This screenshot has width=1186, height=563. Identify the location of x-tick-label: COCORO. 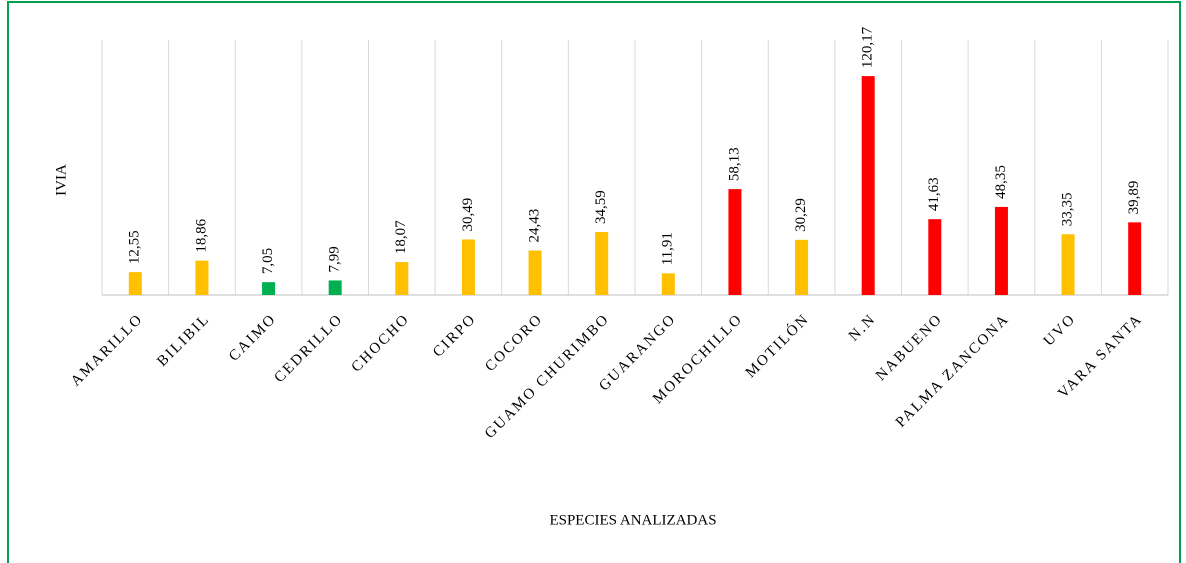
(514, 343).